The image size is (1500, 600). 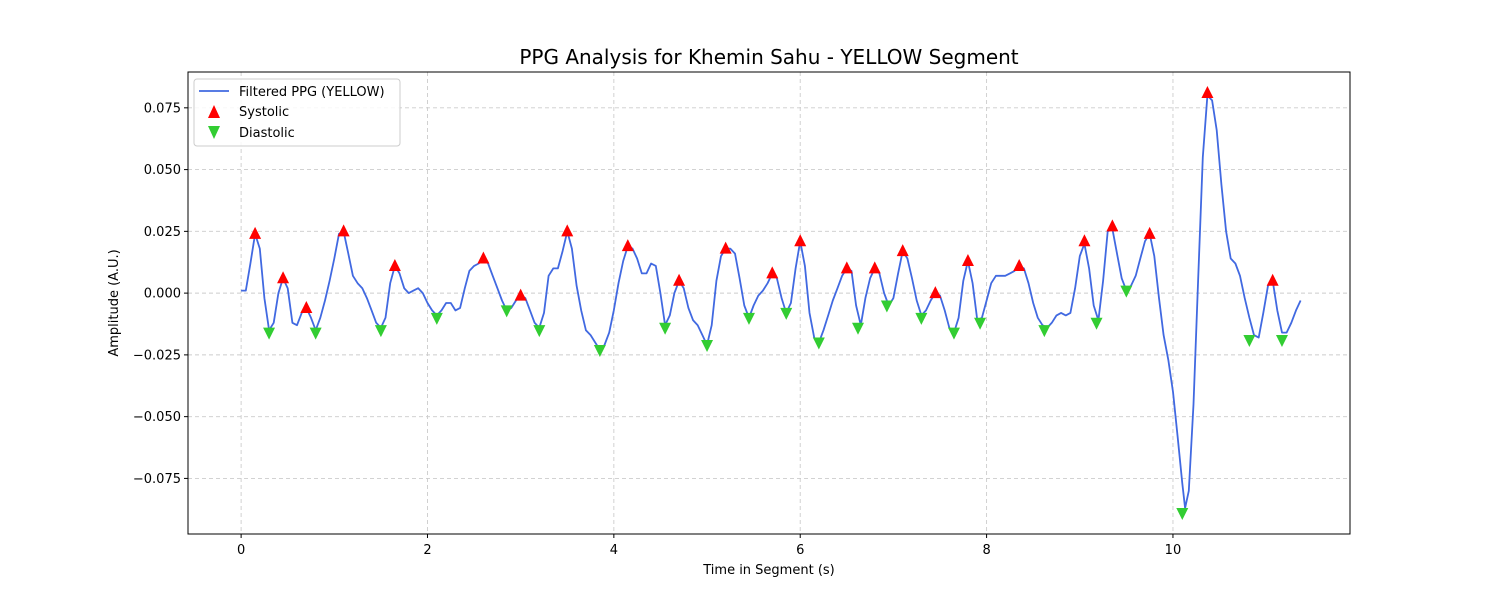 I want to click on y-tick-label: −0.075, so click(x=157, y=479).